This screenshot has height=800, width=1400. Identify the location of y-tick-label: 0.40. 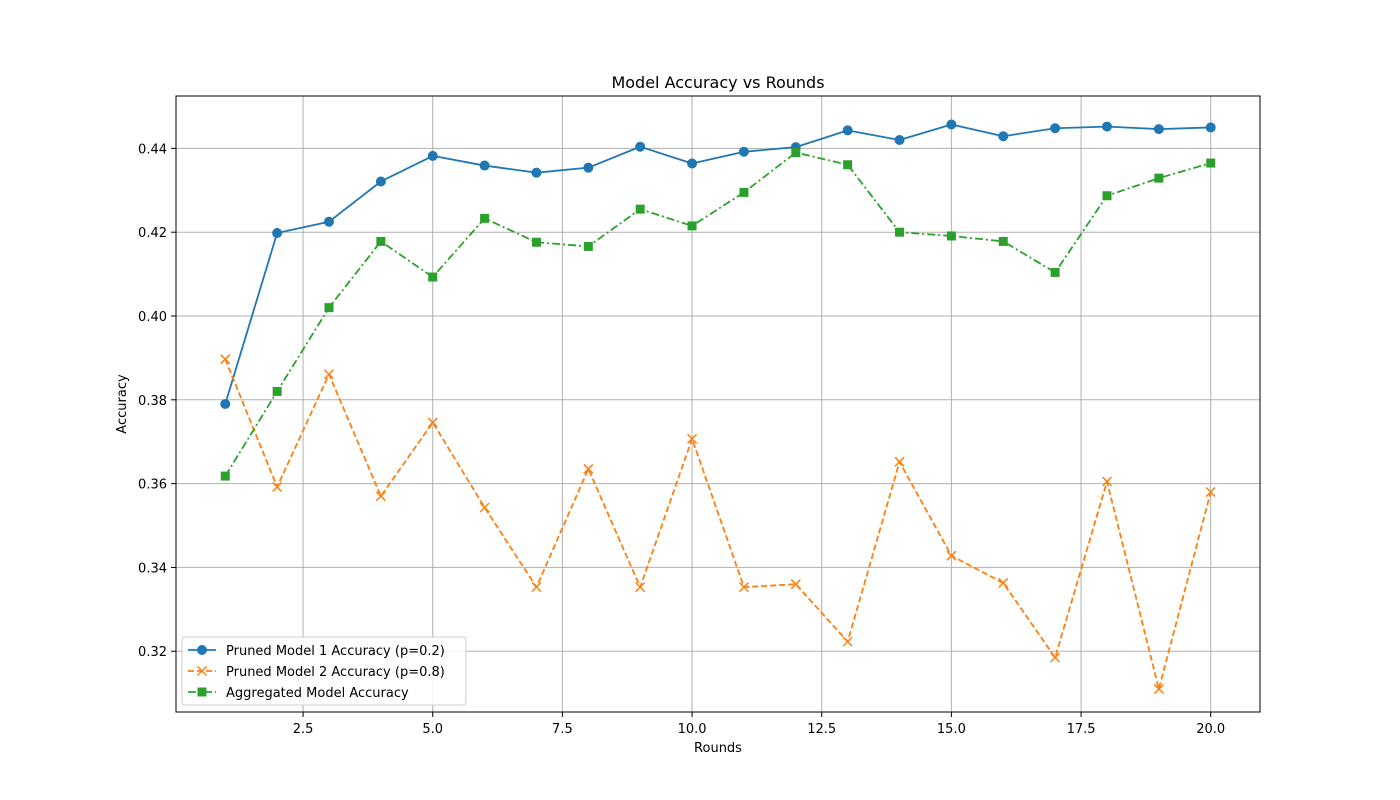
(152, 317).